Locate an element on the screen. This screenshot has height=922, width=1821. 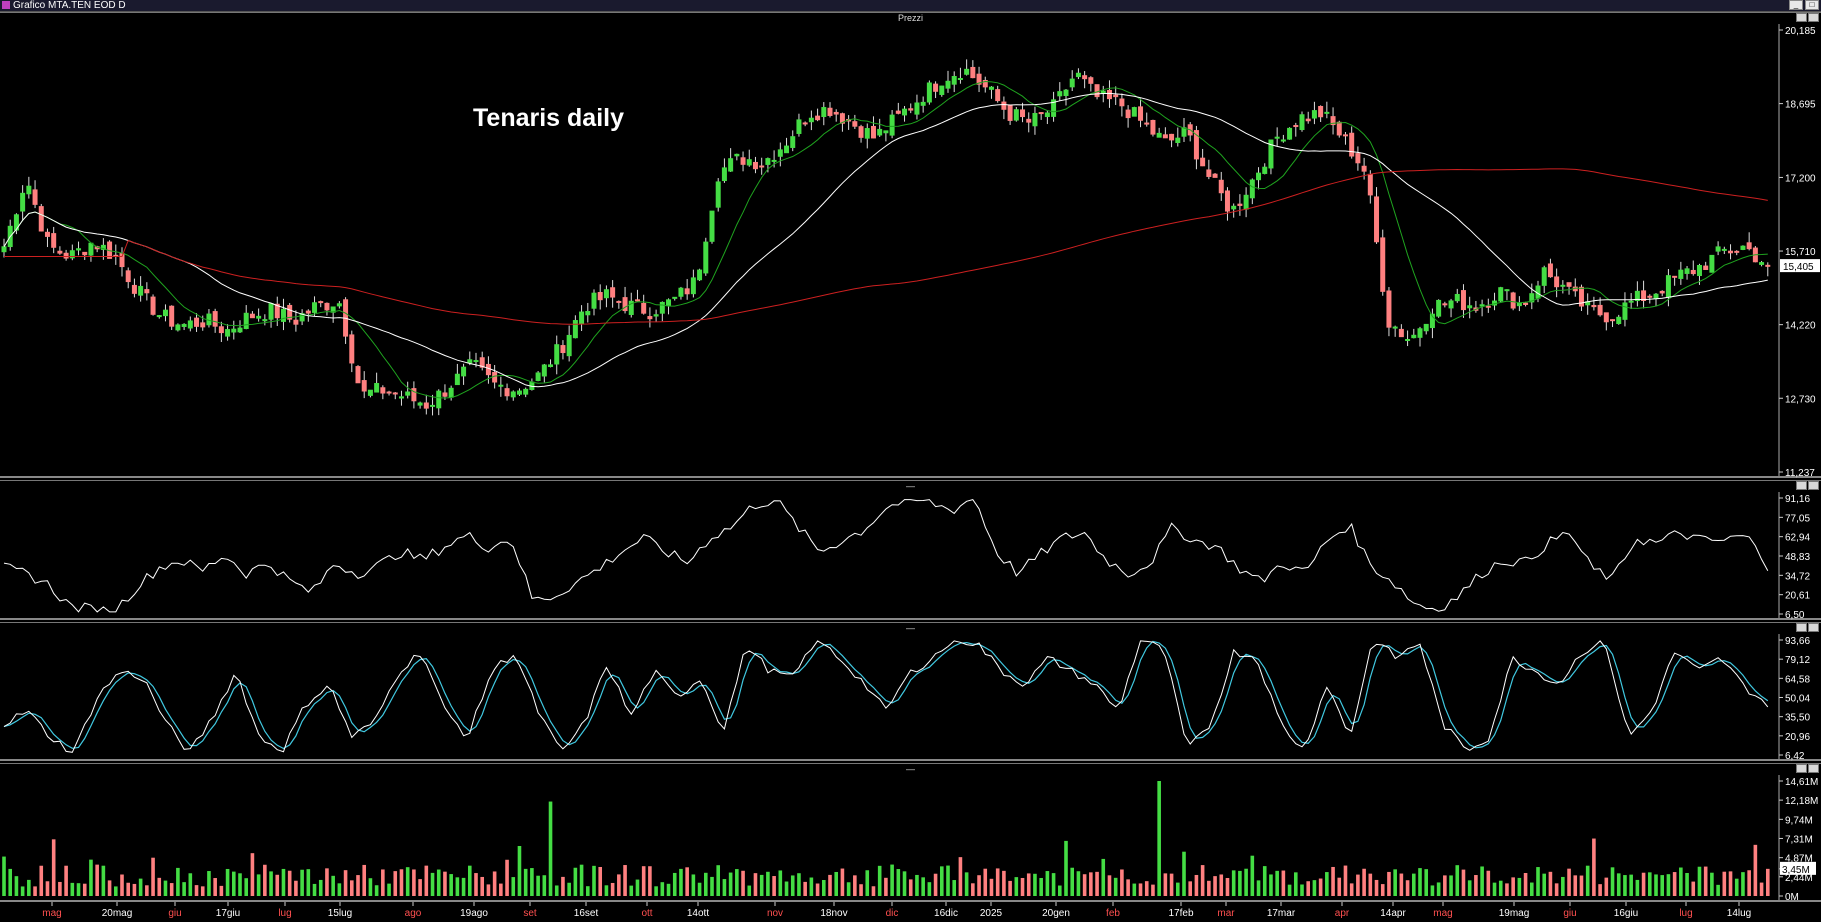
minimize-button: _ is located at coordinates (1796, 5).